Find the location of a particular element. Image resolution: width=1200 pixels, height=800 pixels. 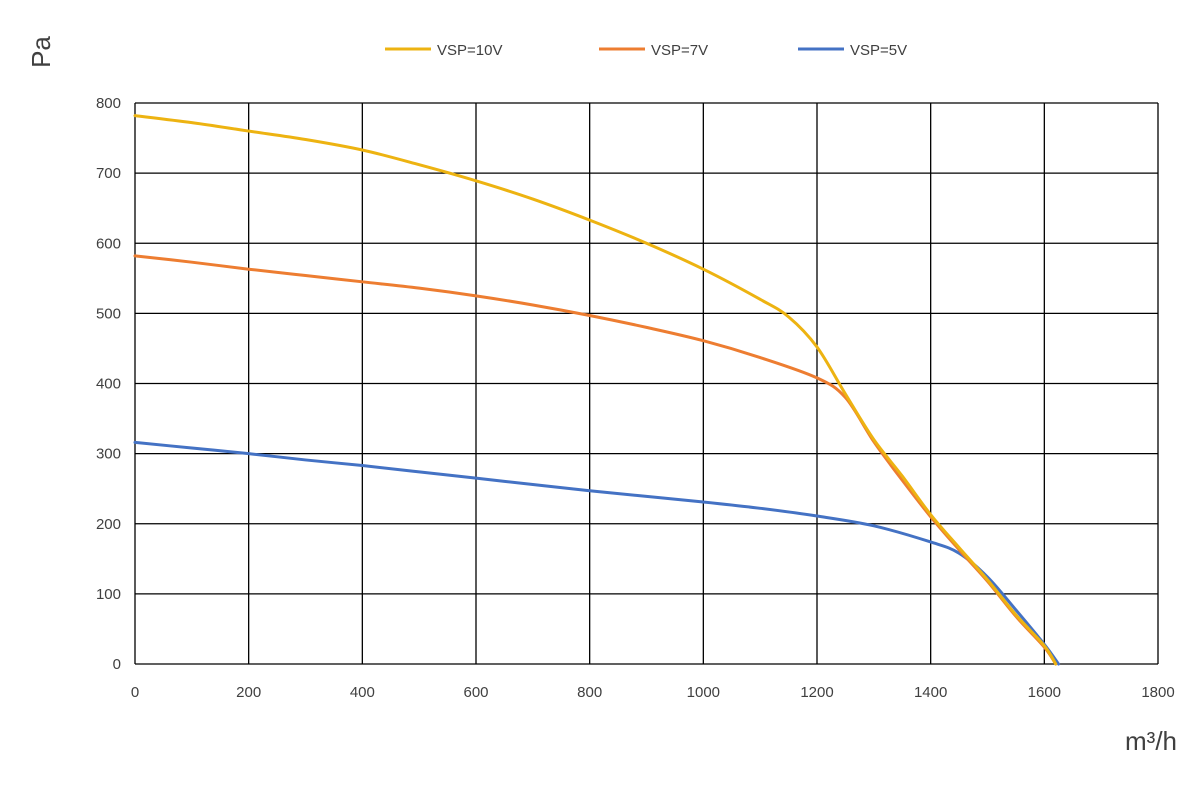

legend-item: VSP=5V is located at coordinates (852, 50).